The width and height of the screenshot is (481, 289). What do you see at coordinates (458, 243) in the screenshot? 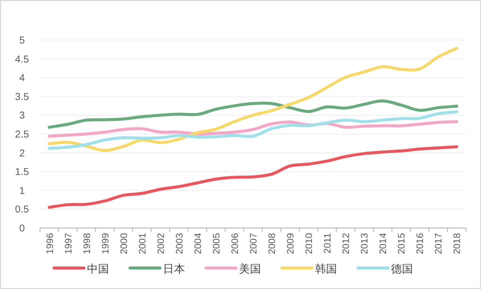
I see `x-tick-label: 2018` at bounding box center [458, 243].